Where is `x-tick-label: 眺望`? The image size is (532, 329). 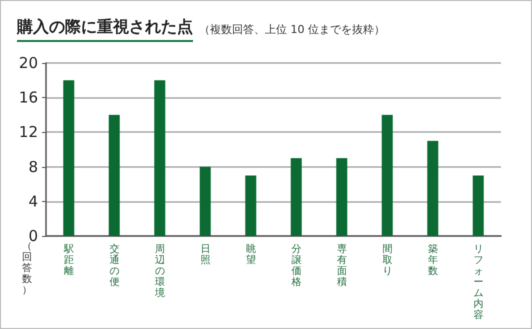
x-tick-label: 眺望 is located at coordinates (251, 254).